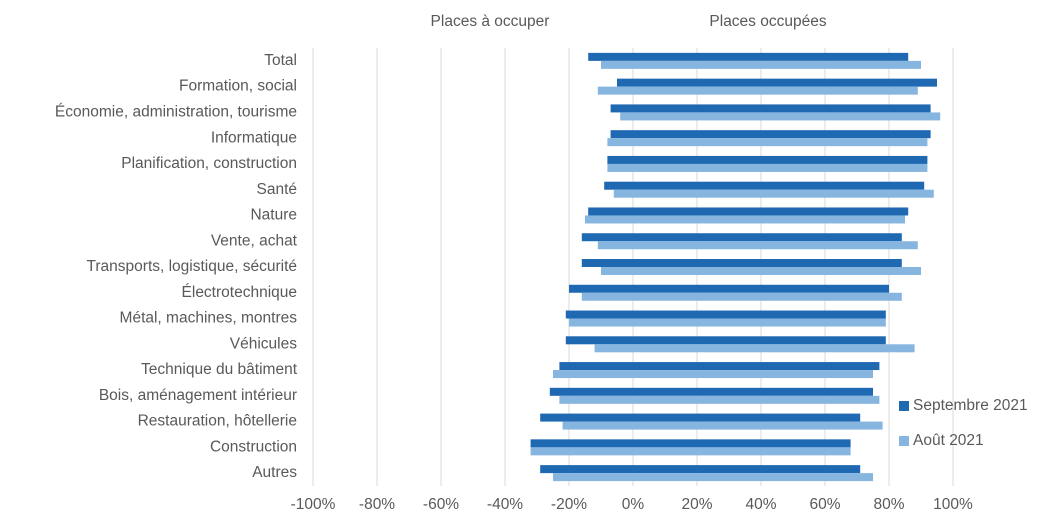 This screenshot has width=1047, height=515. What do you see at coordinates (696, 504) in the screenshot?
I see `x-tick-label: 20%` at bounding box center [696, 504].